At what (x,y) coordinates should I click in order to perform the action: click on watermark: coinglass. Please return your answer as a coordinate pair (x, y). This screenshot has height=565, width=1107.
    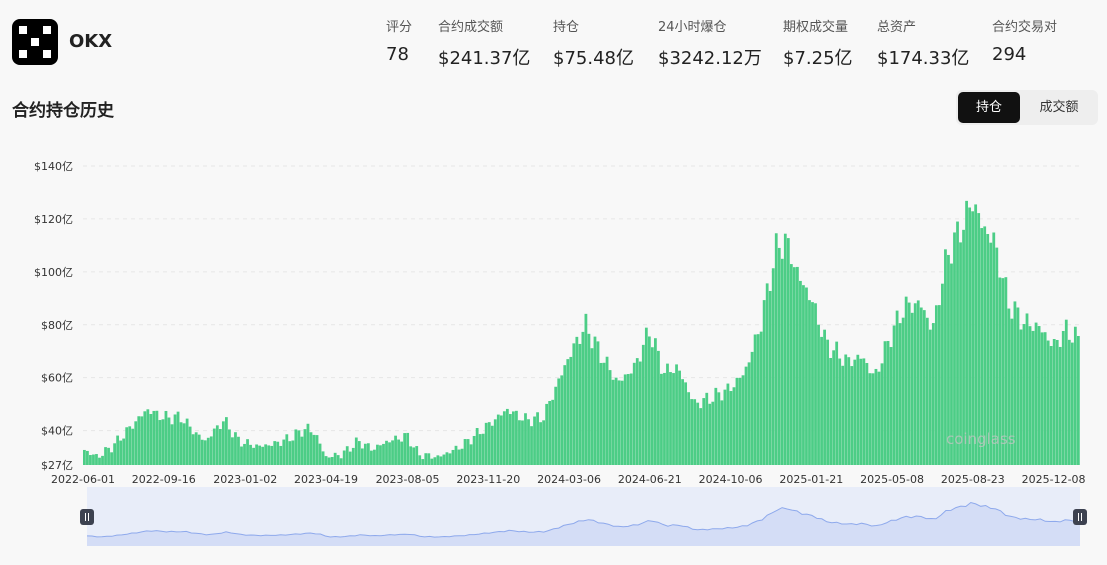
    Looking at the image, I should click on (981, 439).